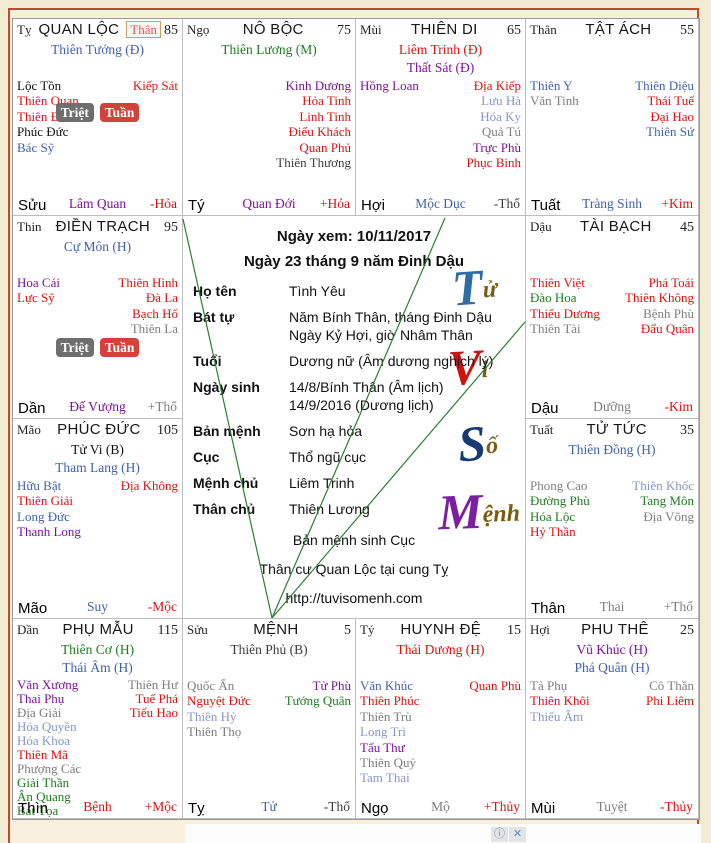 This screenshot has height=843, width=711. Describe the element at coordinates (555, 329) in the screenshot. I see `star-label: Thiên Tài` at that location.